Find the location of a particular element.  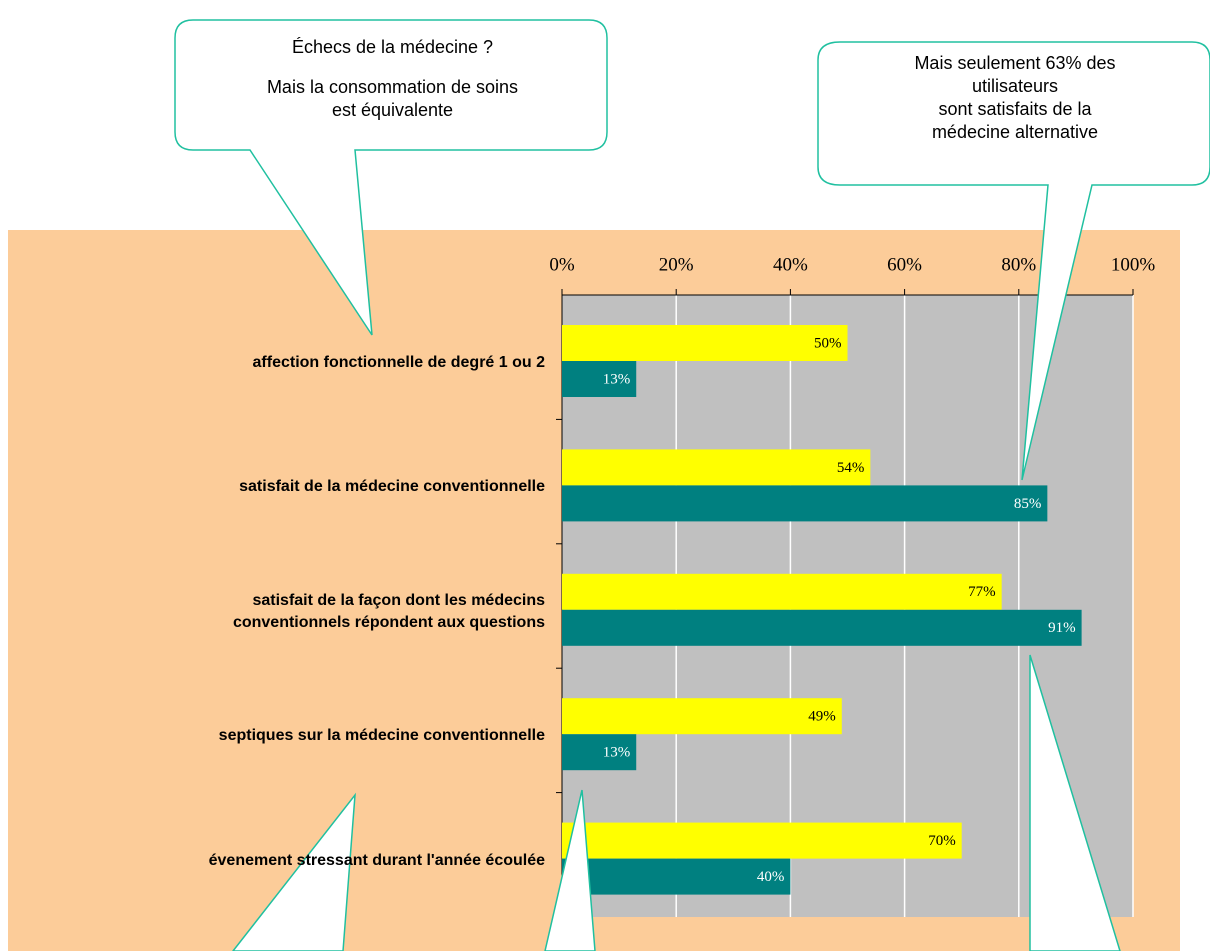

callout-bubble is located at coordinates (391, 177).